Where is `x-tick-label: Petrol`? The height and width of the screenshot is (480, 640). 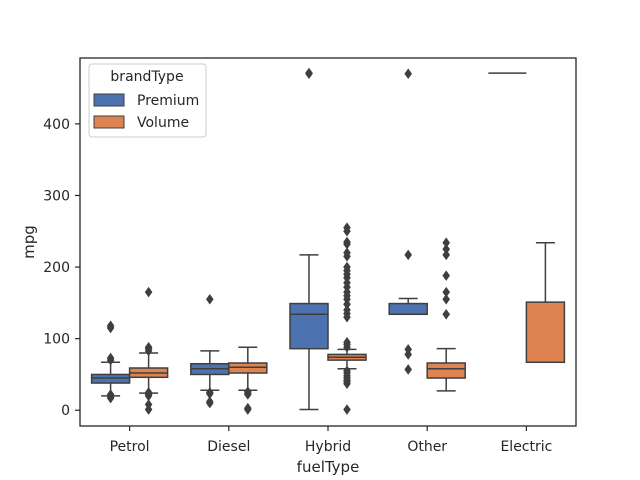 x-tick-label: Petrol is located at coordinates (130, 447).